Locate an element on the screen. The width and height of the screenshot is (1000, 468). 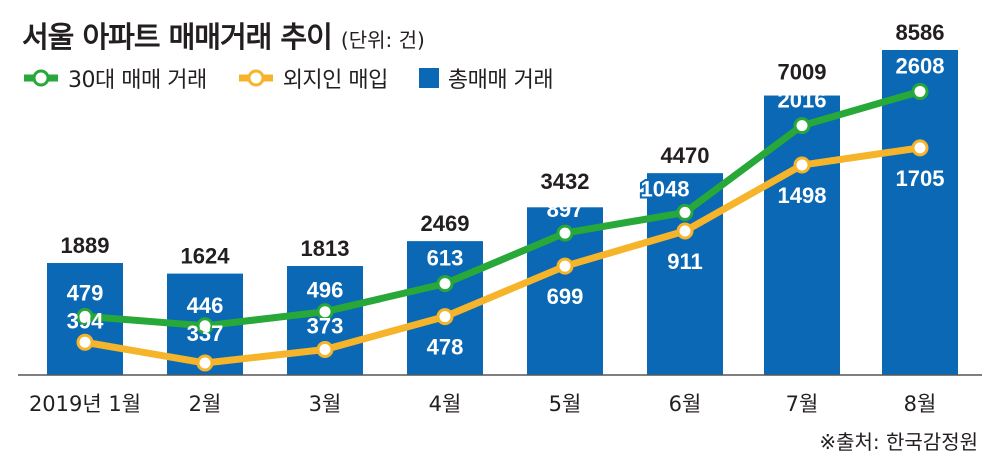
outsider-buy-value-label: 1498 is located at coordinates (802, 195).